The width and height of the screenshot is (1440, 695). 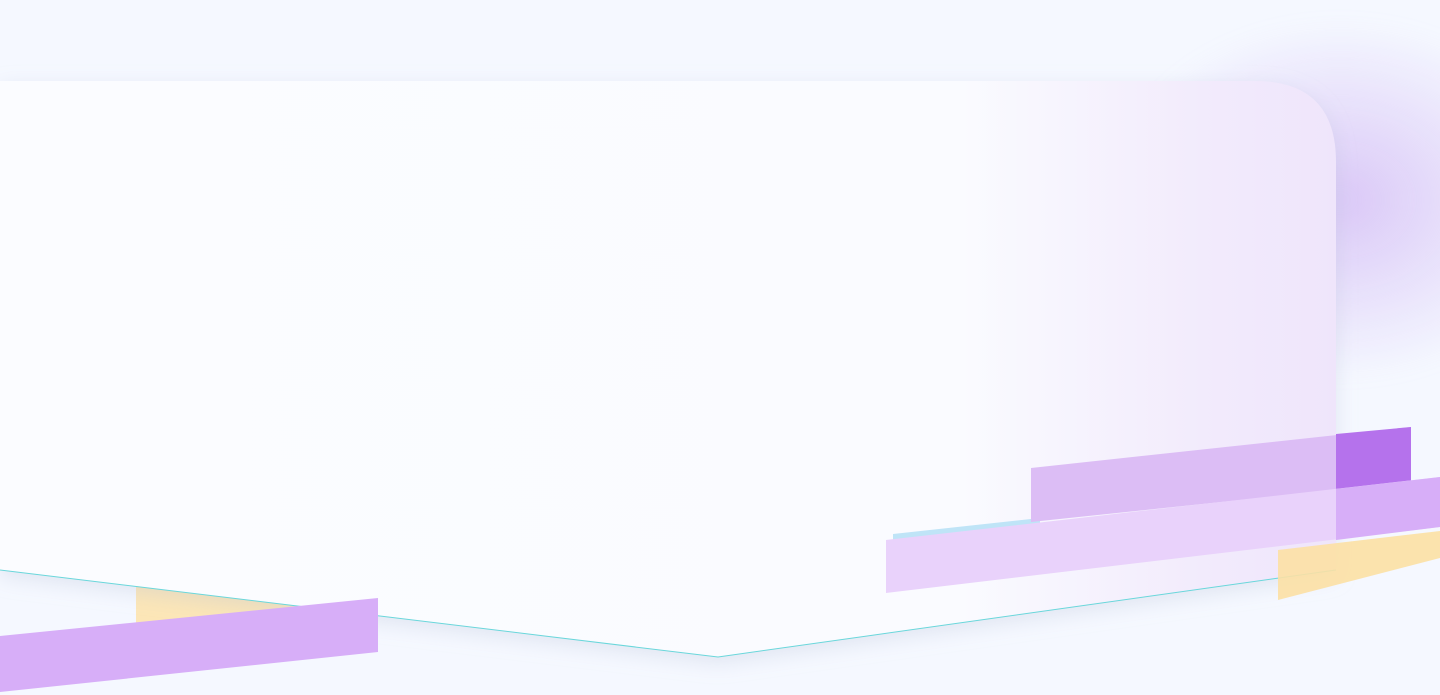 What do you see at coordinates (1221, 474) in the screenshot?
I see `violet-stripe-right-top` at bounding box center [1221, 474].